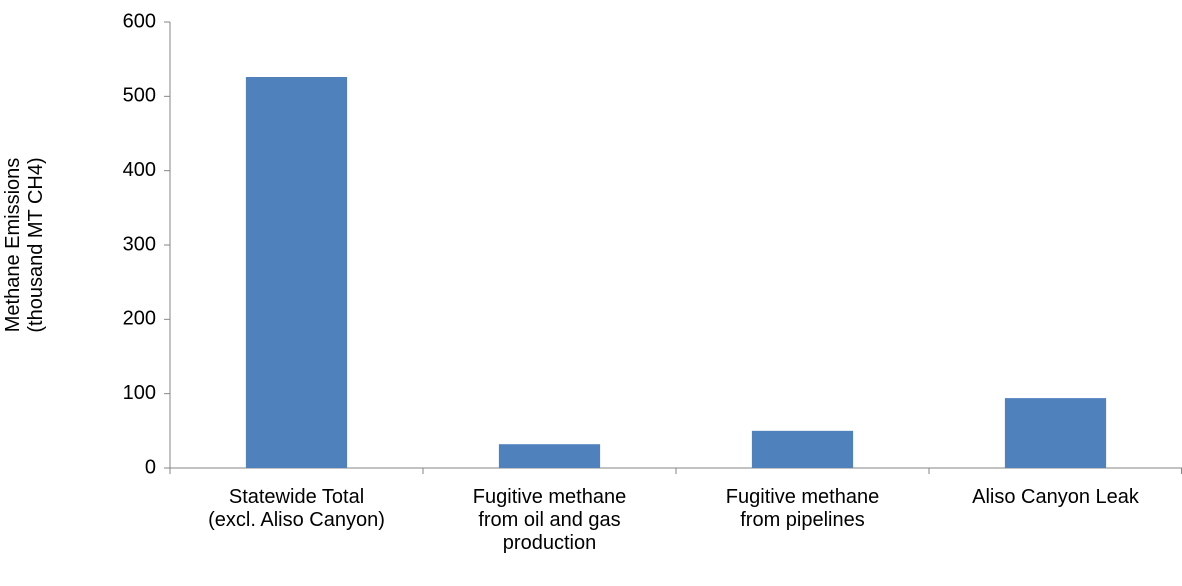 The image size is (1182, 586). What do you see at coordinates (1055, 497) in the screenshot?
I see `x-tick-label: Aliso Canyon Leak` at bounding box center [1055, 497].